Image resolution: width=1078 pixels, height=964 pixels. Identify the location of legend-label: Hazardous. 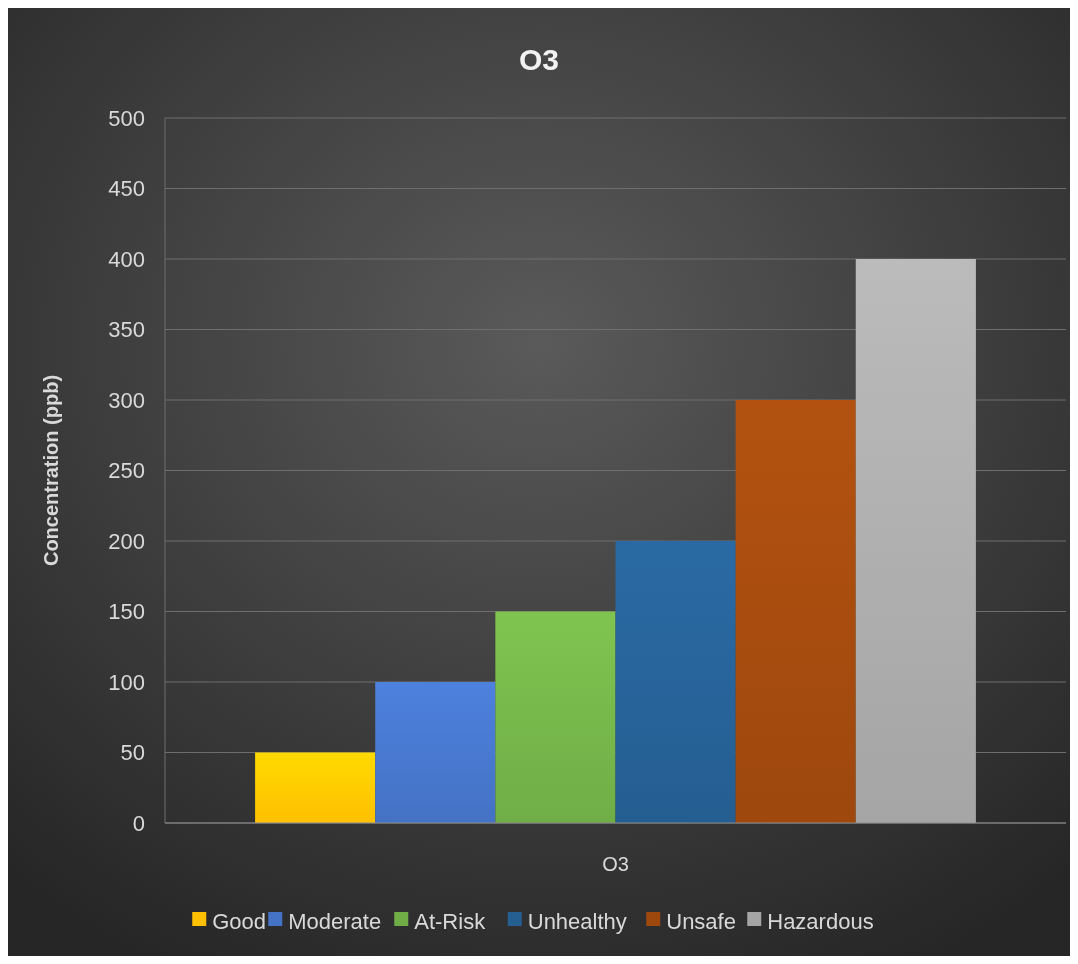
(820, 921).